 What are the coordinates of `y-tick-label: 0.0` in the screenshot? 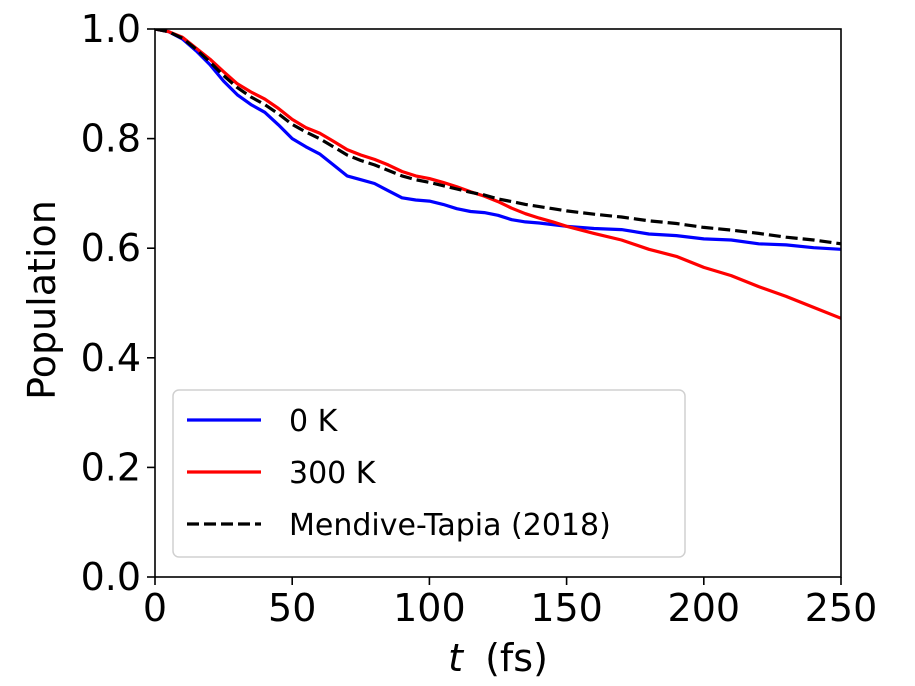 It's located at (111, 577).